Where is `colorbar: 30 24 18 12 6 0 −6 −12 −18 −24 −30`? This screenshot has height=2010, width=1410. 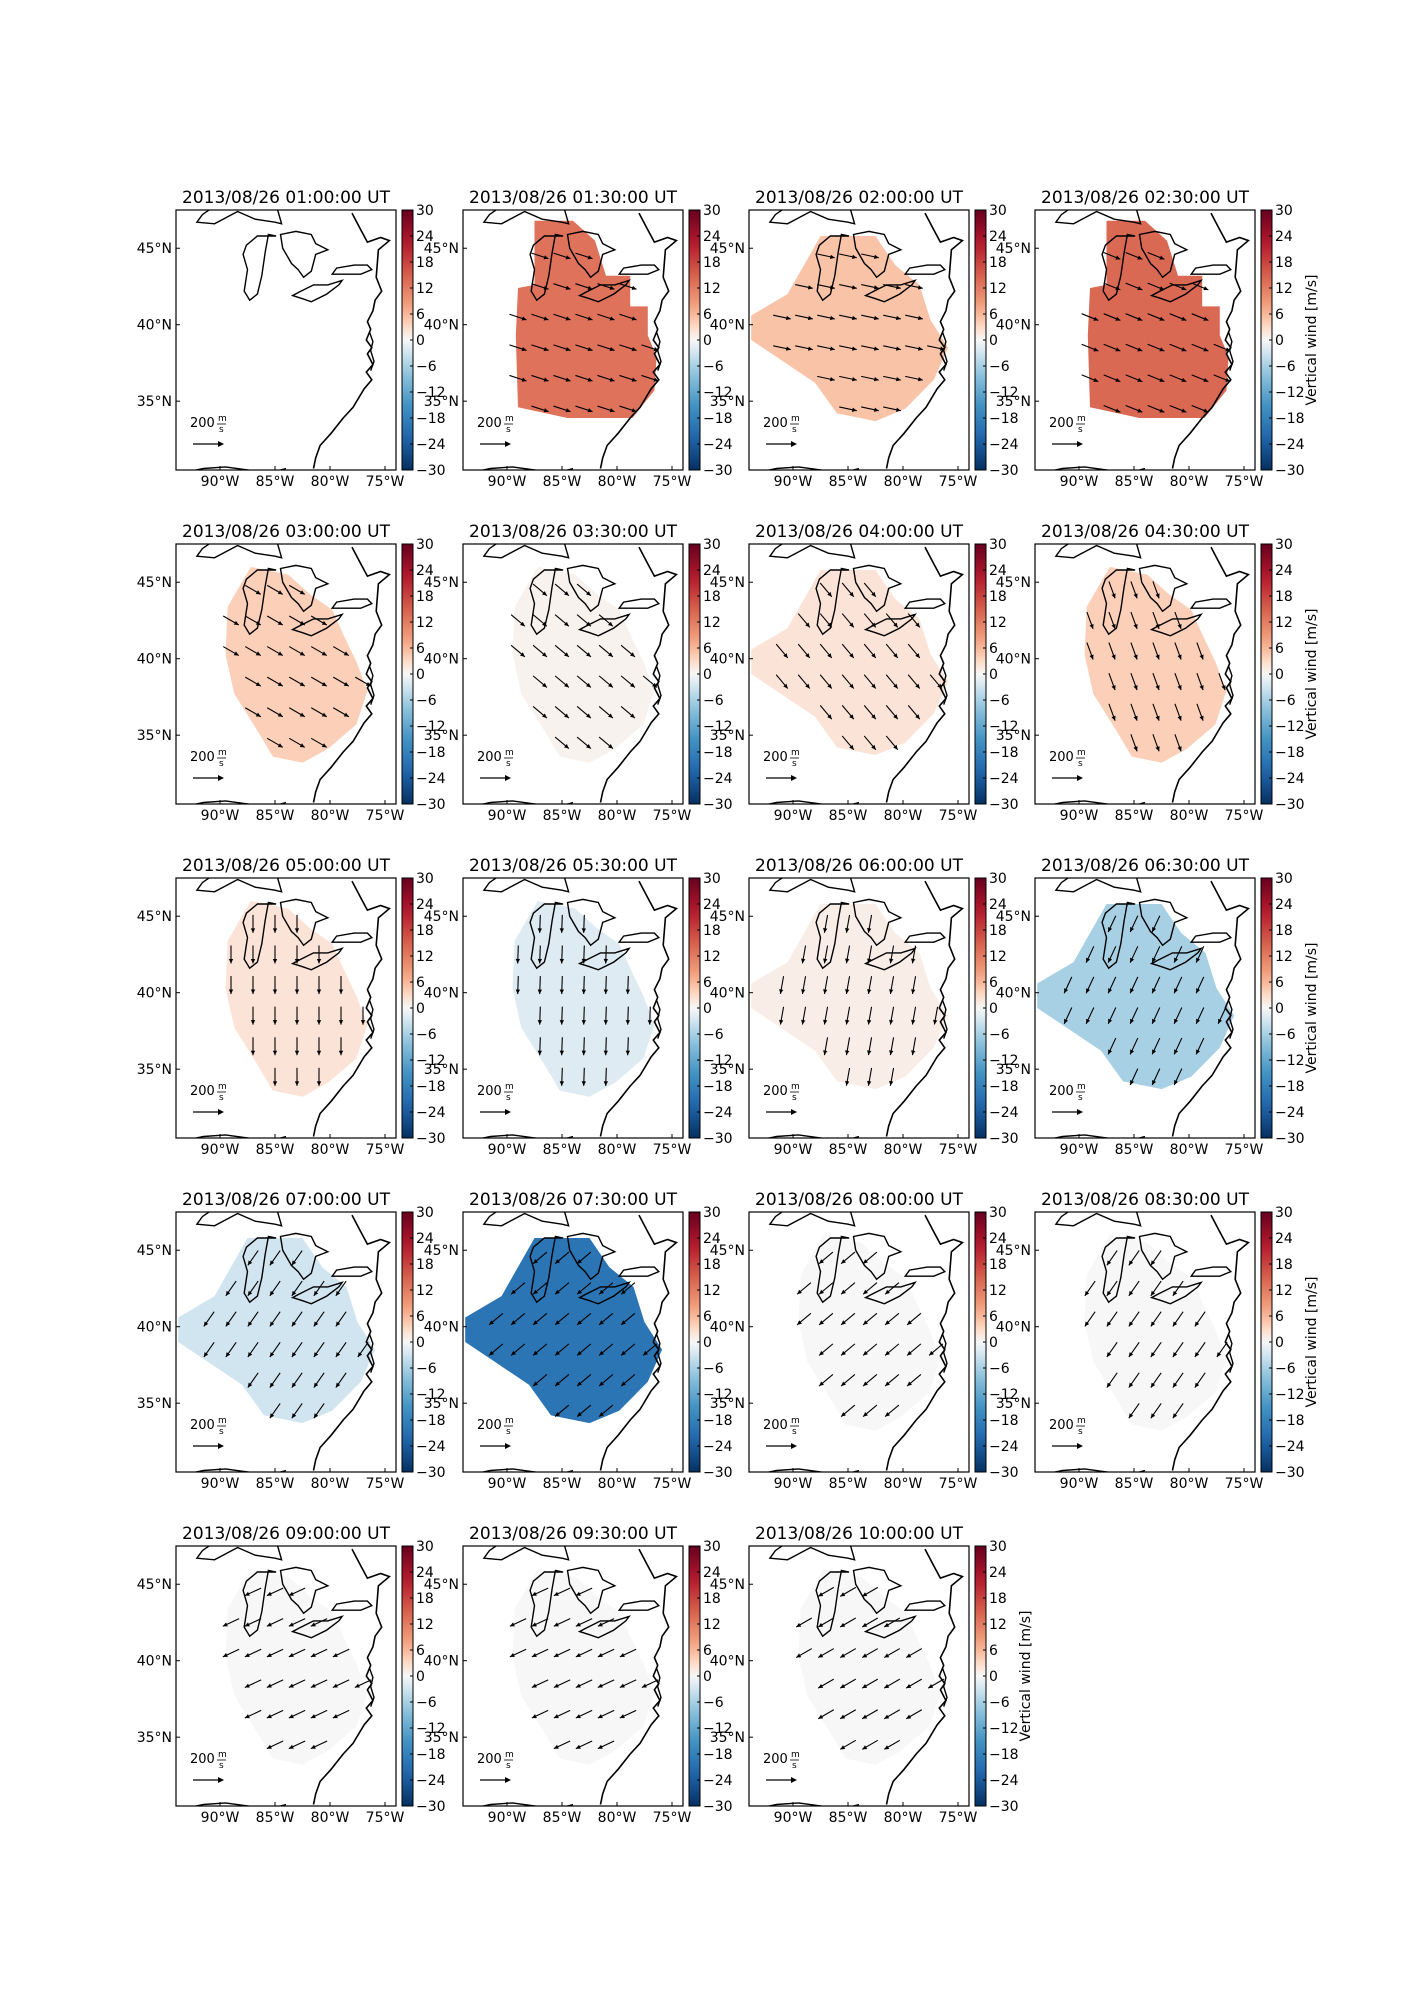 colorbar: 30 24 18 12 6 0 −6 −12 −18 −24 −30 is located at coordinates (423, 675).